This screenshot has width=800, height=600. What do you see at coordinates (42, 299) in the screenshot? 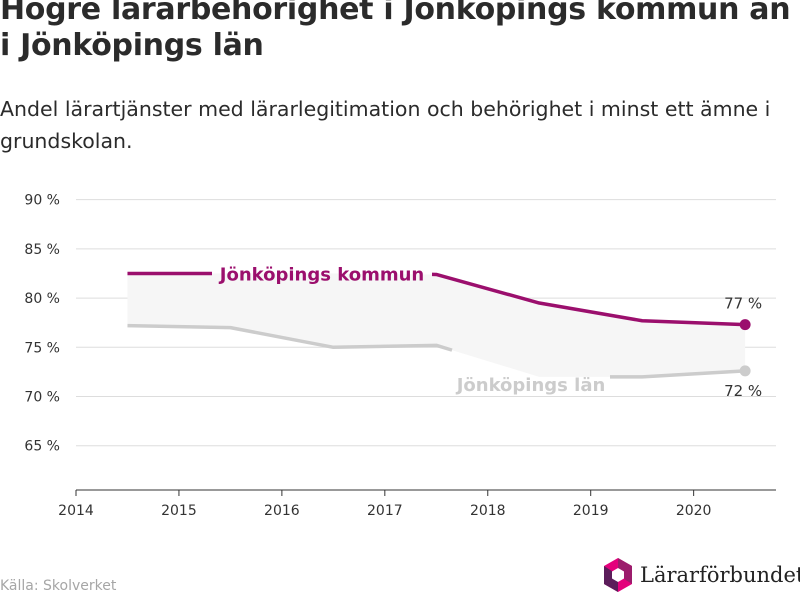
I see `y-tick-label: 80 %` at bounding box center [42, 299].